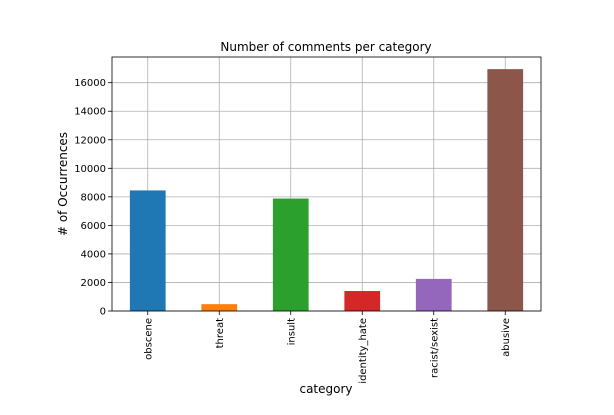 This screenshot has width=614, height=415. What do you see at coordinates (434, 348) in the screenshot?
I see `x-tick-label: racist/sexist` at bounding box center [434, 348].